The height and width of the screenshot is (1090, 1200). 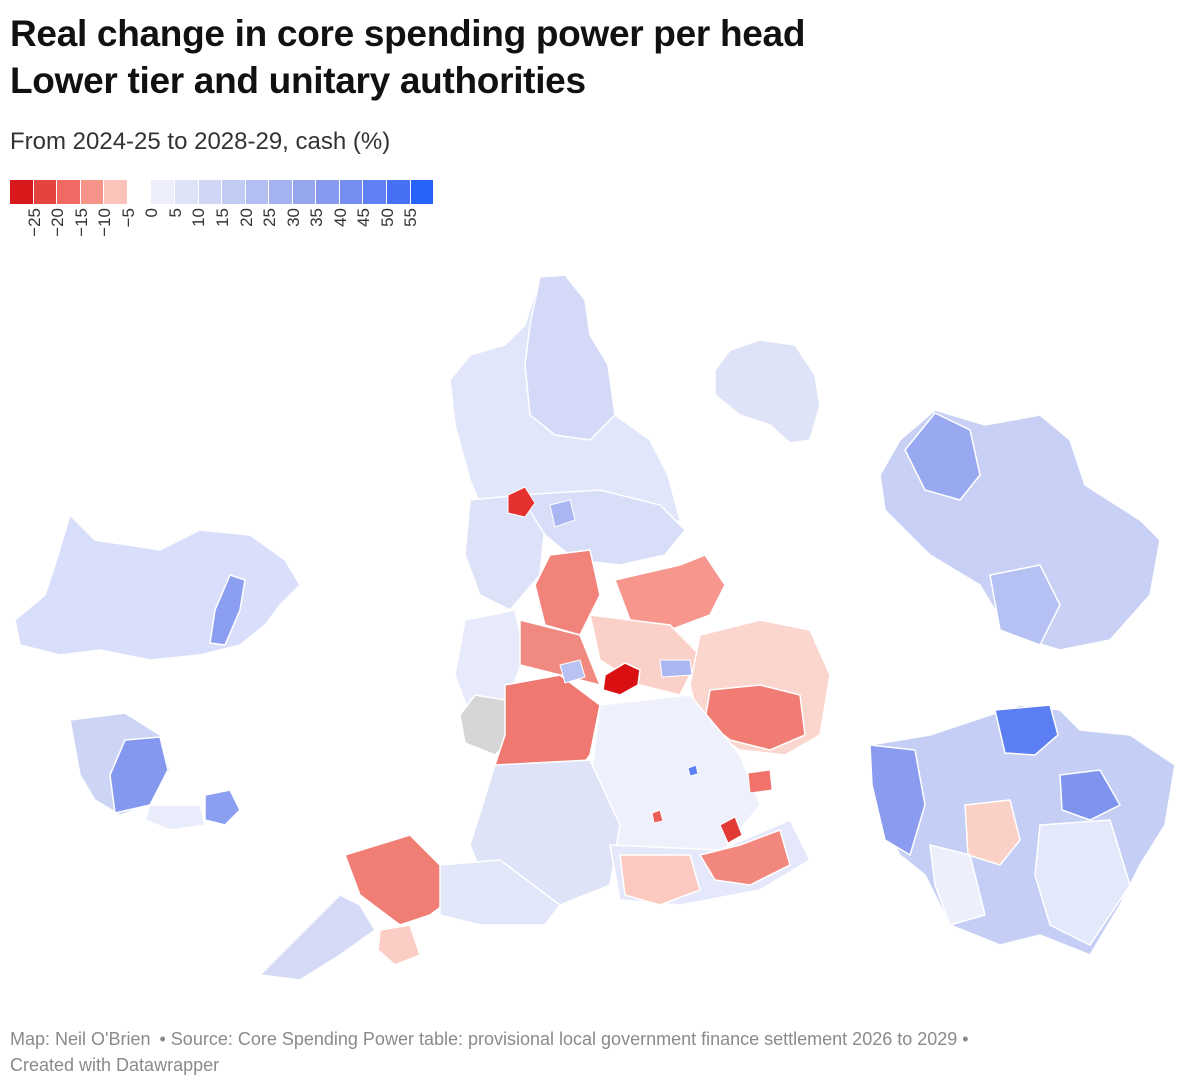 What do you see at coordinates (657, 816) in the screenshot?
I see `district-red-small` at bounding box center [657, 816].